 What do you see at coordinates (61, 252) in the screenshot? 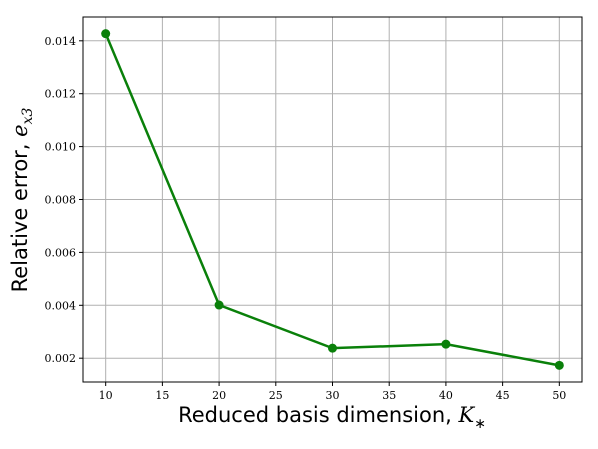
I see `y-tick-label: 0.006` at bounding box center [61, 252].